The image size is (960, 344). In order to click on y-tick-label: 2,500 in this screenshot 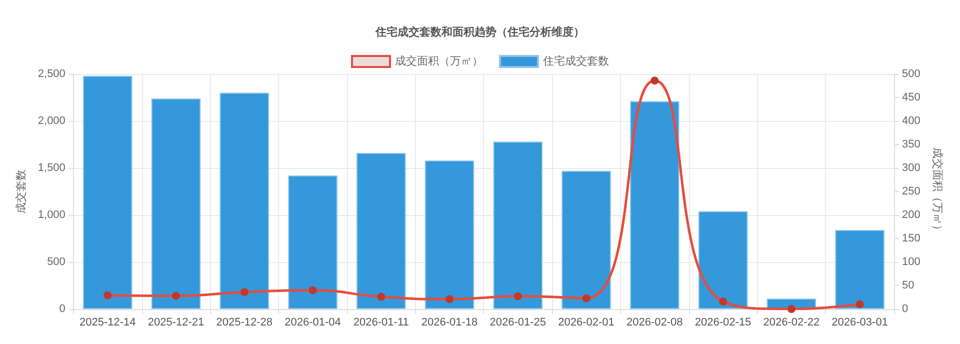, I will do `click(52, 74)`.